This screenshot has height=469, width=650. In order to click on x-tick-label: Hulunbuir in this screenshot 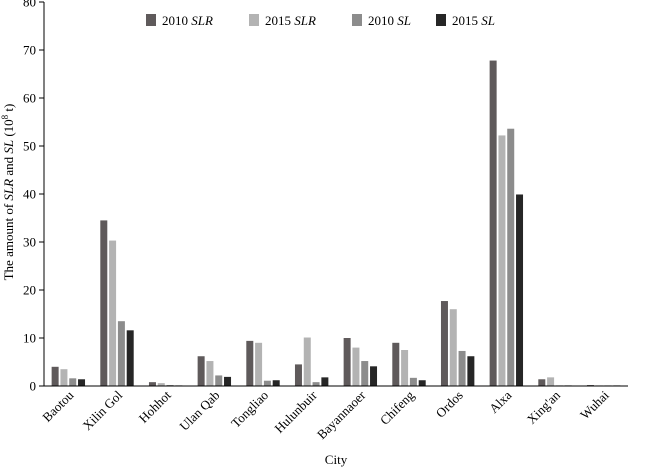, I will do `click(295, 411)`.